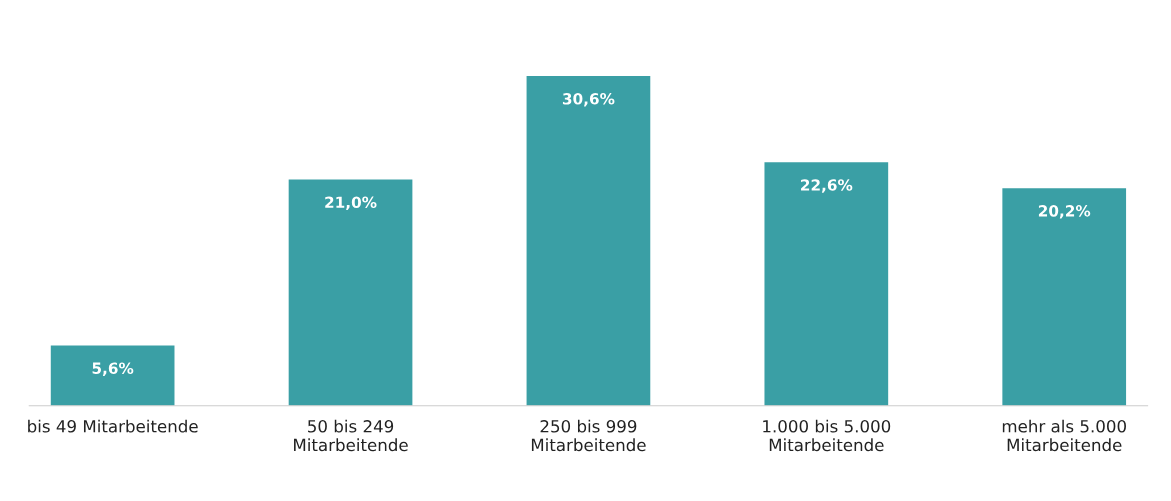  Describe the element at coordinates (827, 435) in the screenshot. I see `x-tick-label: 1.000 bis 5.000 Mitarbeitende` at that location.